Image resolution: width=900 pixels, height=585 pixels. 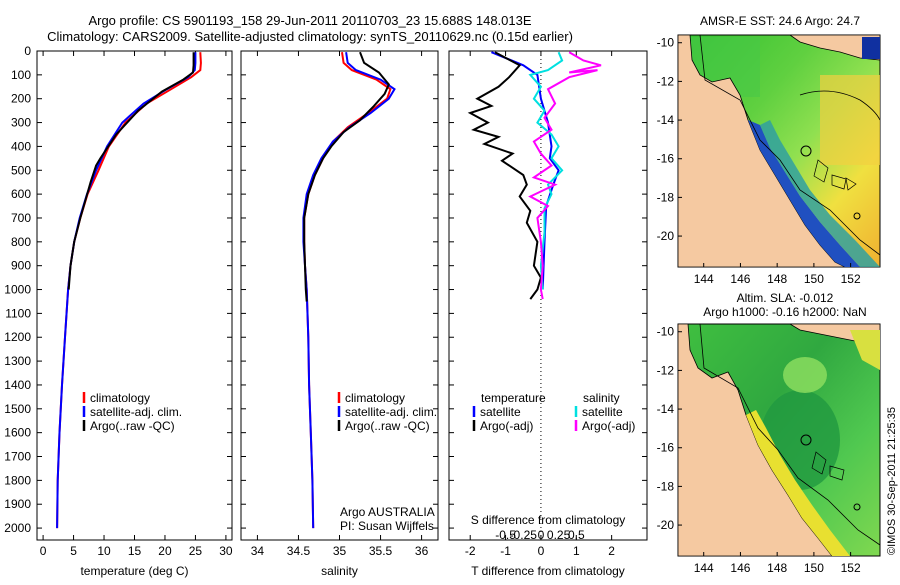 I want to click on sst-depth-contour, so click(x=790, y=145).